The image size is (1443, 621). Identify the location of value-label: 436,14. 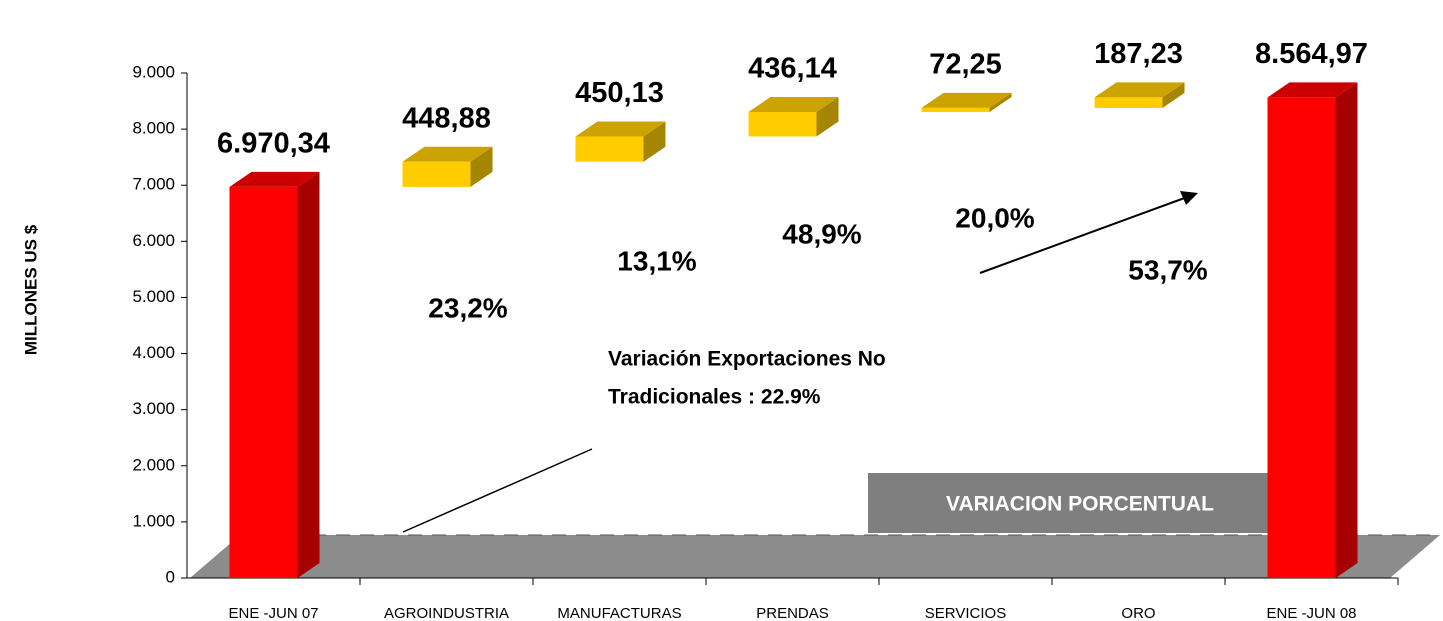
(792, 69).